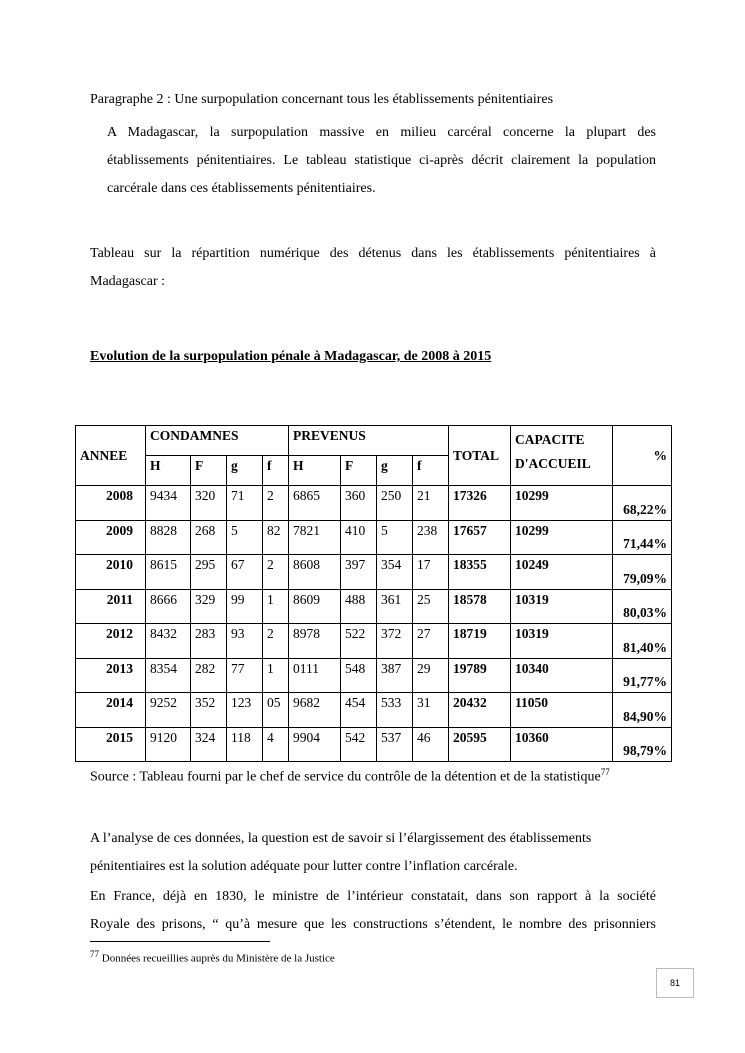 Image resolution: width=745 pixels, height=1053 pixels. I want to click on cell-year: 2010, so click(110, 572).